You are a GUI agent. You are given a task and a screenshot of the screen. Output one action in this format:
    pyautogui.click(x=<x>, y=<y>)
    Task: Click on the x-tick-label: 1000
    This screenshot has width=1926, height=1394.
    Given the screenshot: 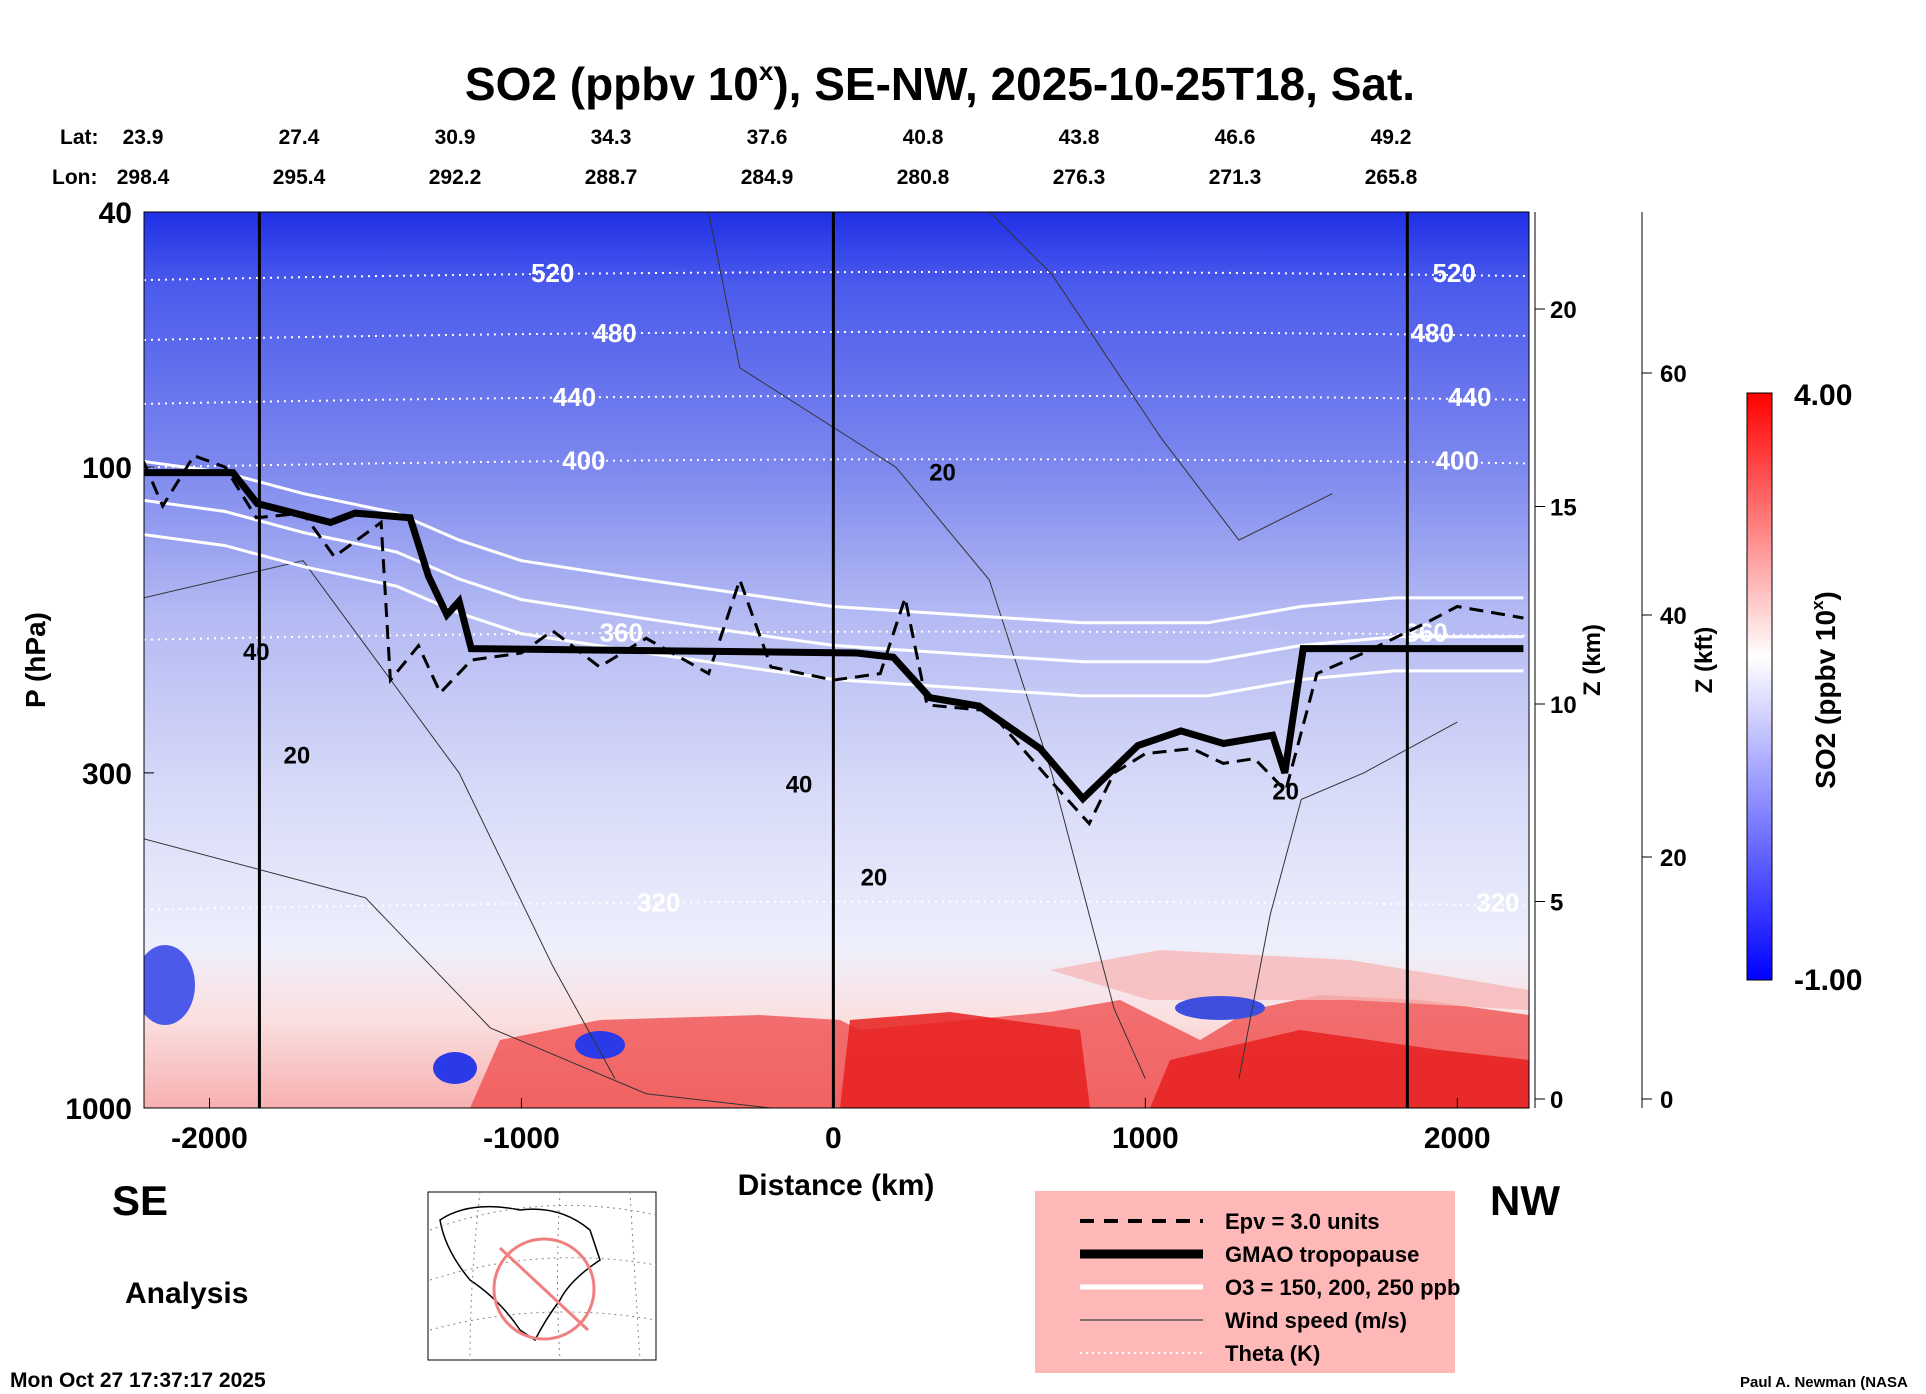 What is the action you would take?
    pyautogui.click(x=1145, y=1138)
    